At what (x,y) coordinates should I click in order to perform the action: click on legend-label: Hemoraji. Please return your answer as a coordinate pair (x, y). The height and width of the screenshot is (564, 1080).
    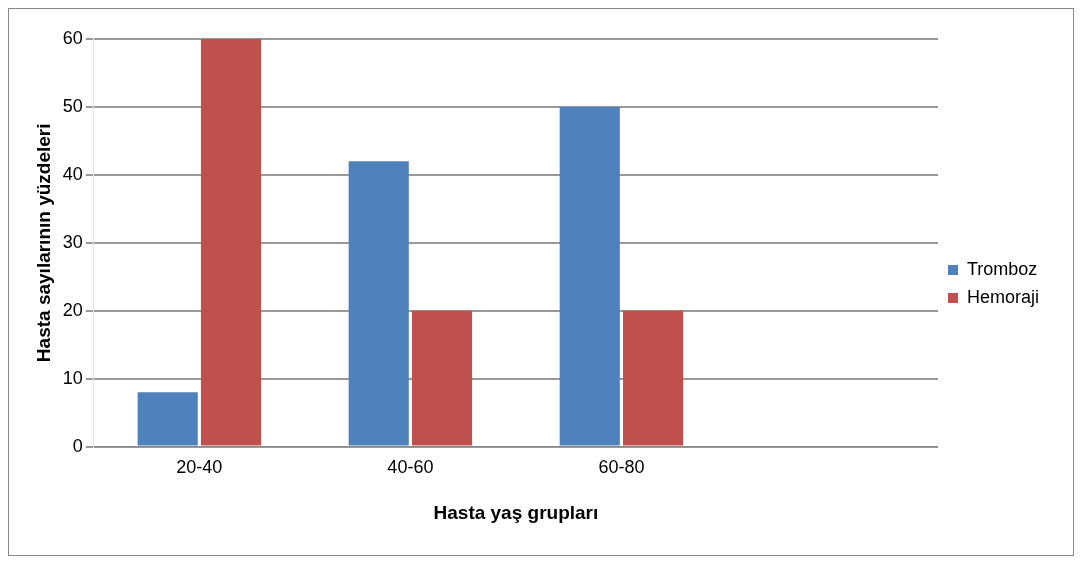
    Looking at the image, I should click on (1003, 296).